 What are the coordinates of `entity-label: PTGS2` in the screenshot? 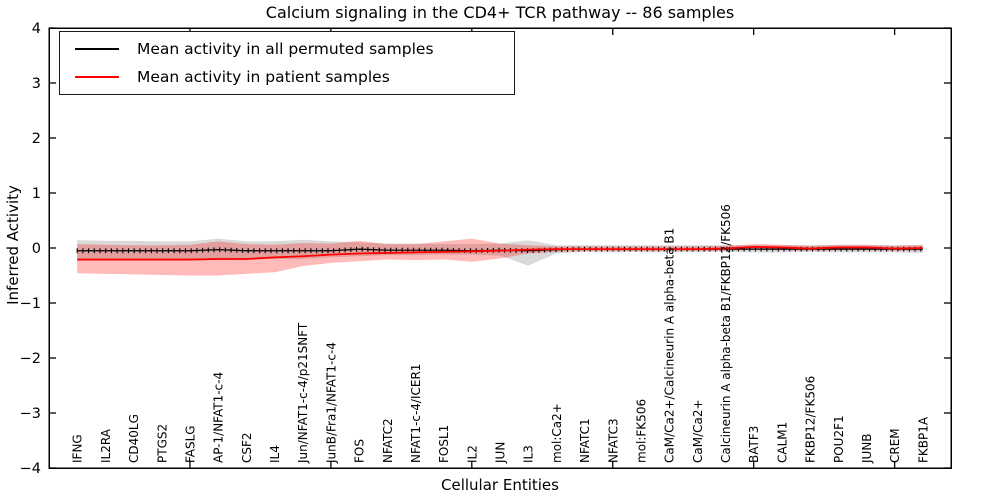 It's located at (162, 443).